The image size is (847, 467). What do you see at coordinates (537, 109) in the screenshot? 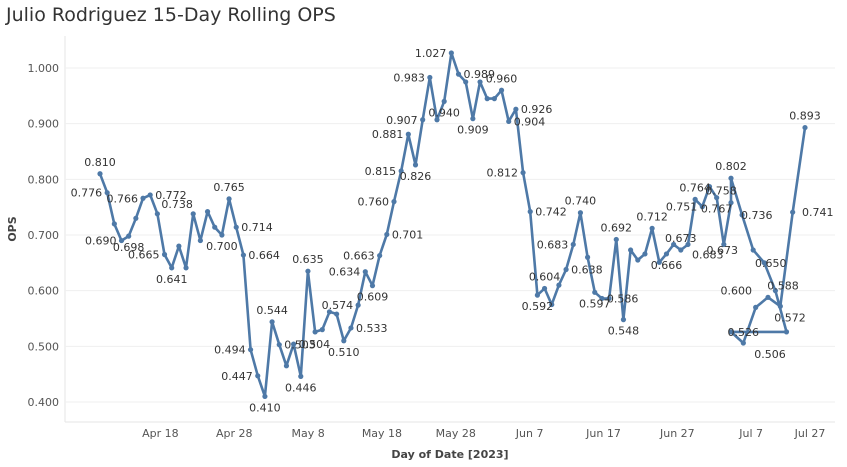
I see `data-label: 0.926` at bounding box center [537, 109].